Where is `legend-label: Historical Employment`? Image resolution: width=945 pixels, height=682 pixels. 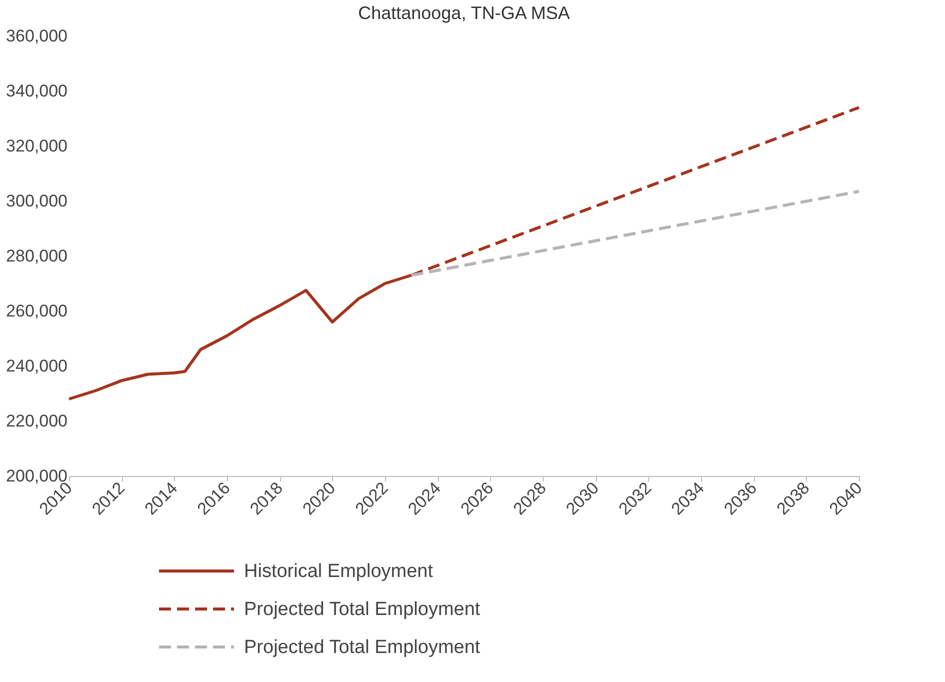 legend-label: Historical Employment is located at coordinates (339, 571).